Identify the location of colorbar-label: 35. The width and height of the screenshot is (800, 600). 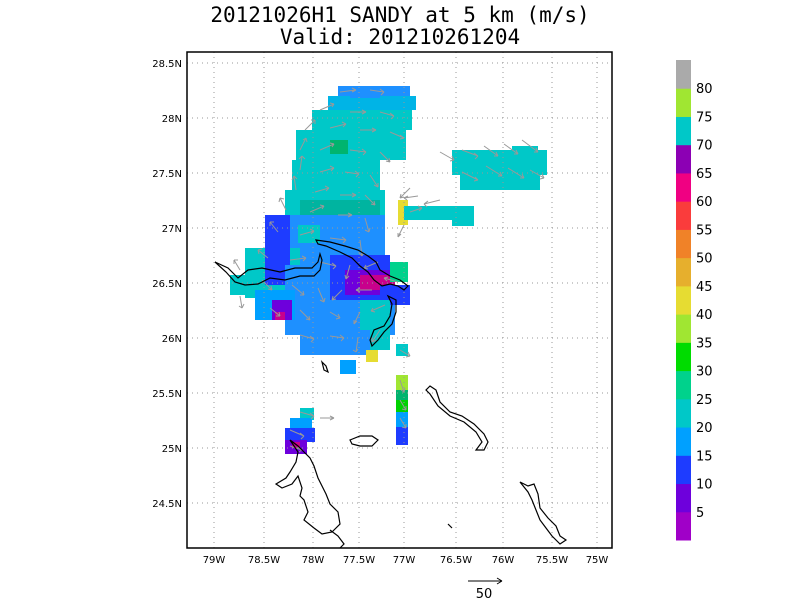
(704, 343).